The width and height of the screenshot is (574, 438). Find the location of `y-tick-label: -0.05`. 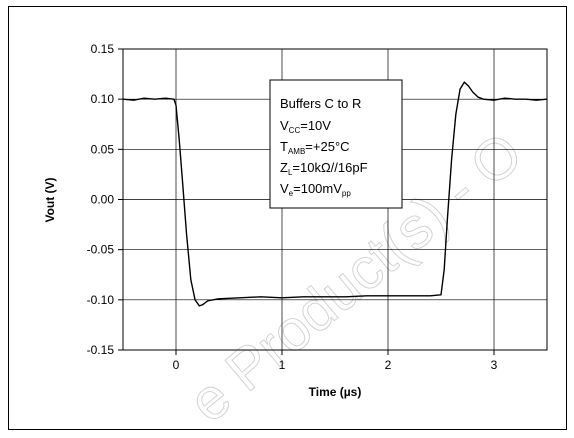

y-tick-label: -0.05 is located at coordinates (101, 250).